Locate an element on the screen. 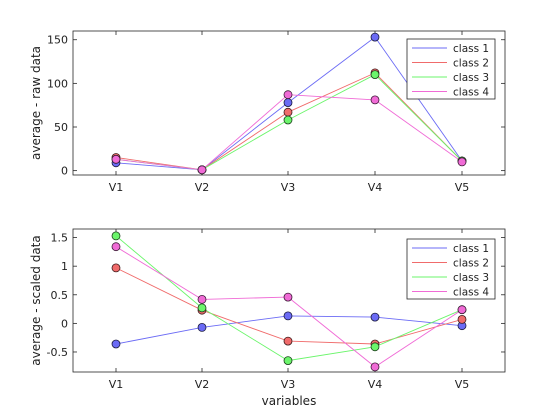 The height and width of the screenshot is (420, 560). y-tick-label: 150 is located at coordinates (57, 40).